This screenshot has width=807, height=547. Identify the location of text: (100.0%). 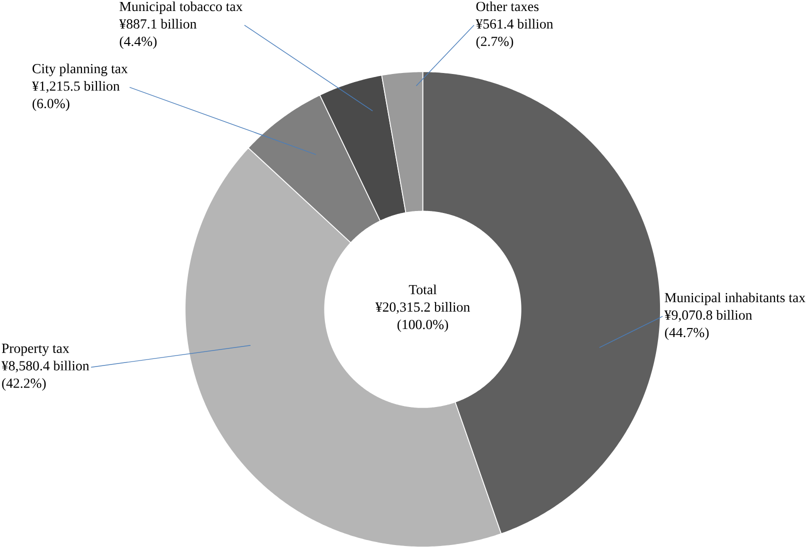
(423, 325).